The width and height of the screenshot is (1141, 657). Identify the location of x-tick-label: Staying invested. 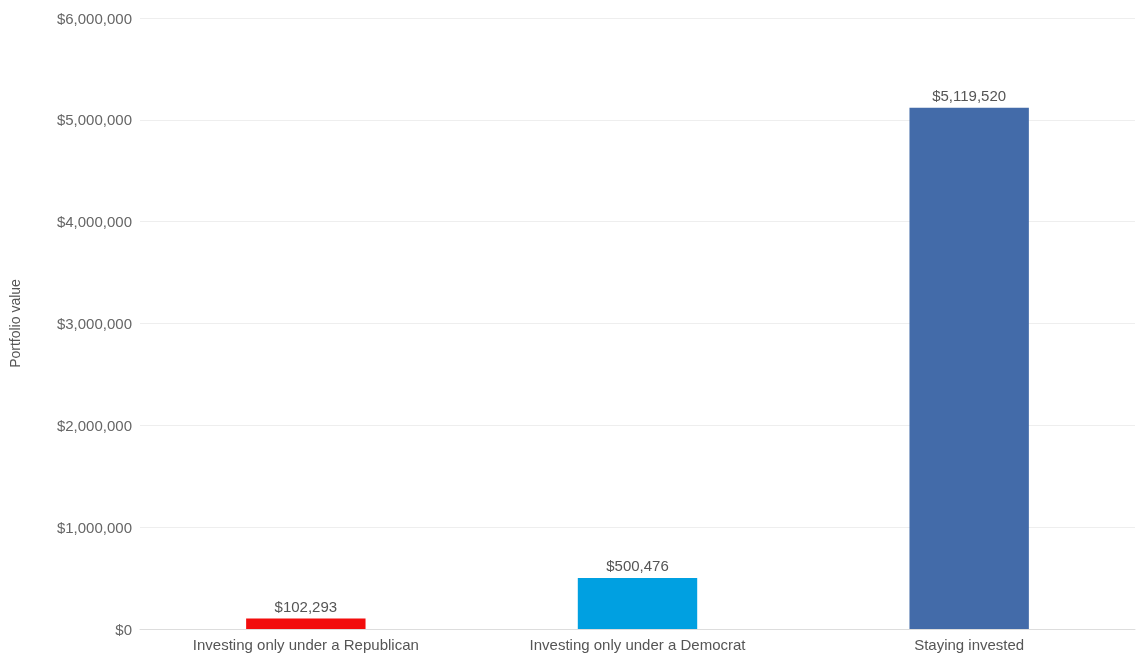
(969, 644).